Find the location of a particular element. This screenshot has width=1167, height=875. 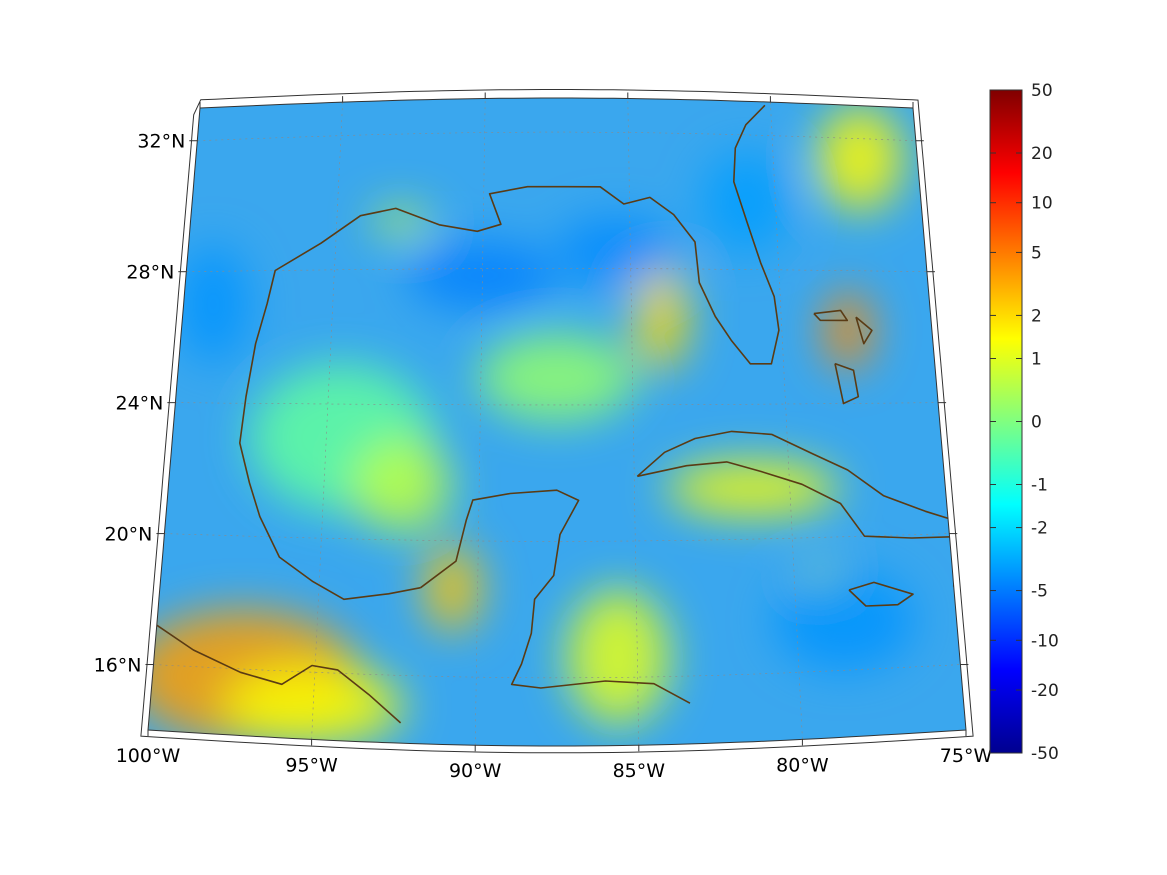

lon-tick-label: 90°W is located at coordinates (475, 771).